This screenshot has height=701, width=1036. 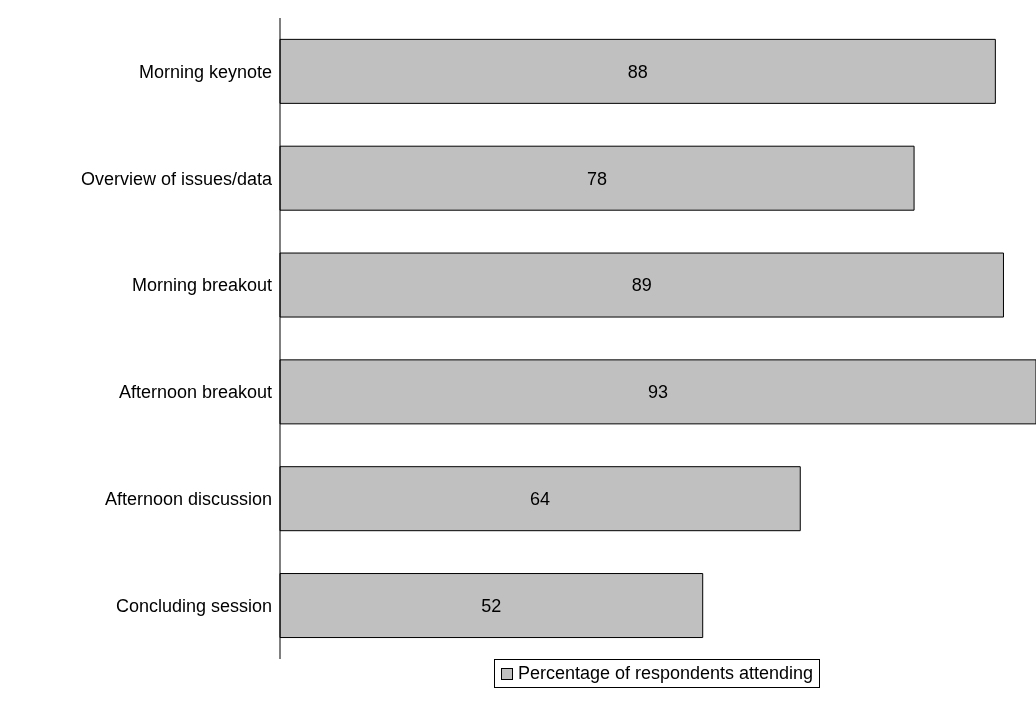 What do you see at coordinates (176, 178) in the screenshot?
I see `y-tick-label: Overview of issues/data` at bounding box center [176, 178].